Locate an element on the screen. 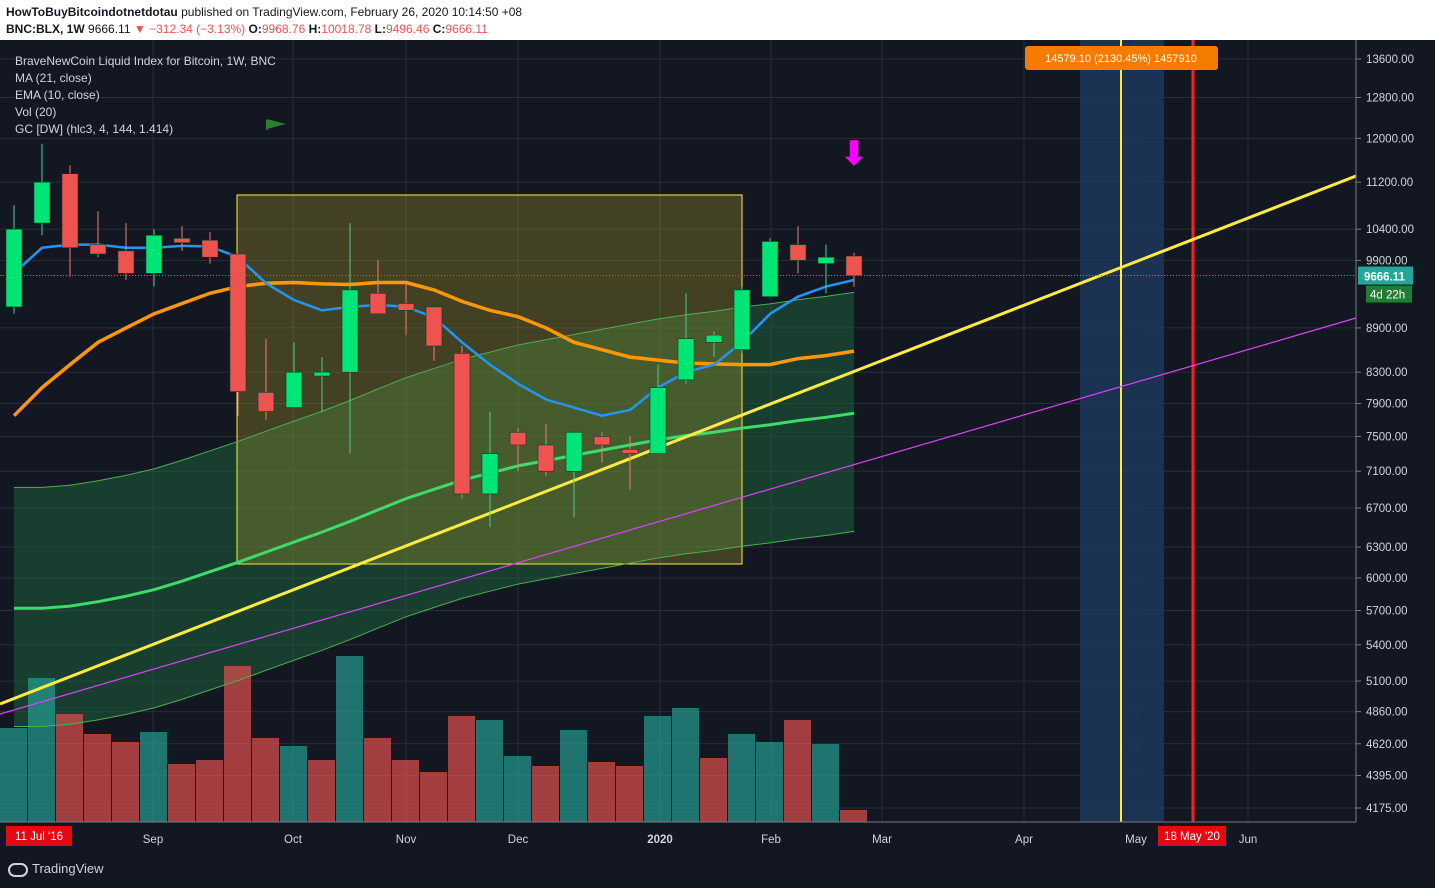 This screenshot has height=888, width=1435. price-tick-4: 10400.00 is located at coordinates (1390, 230).